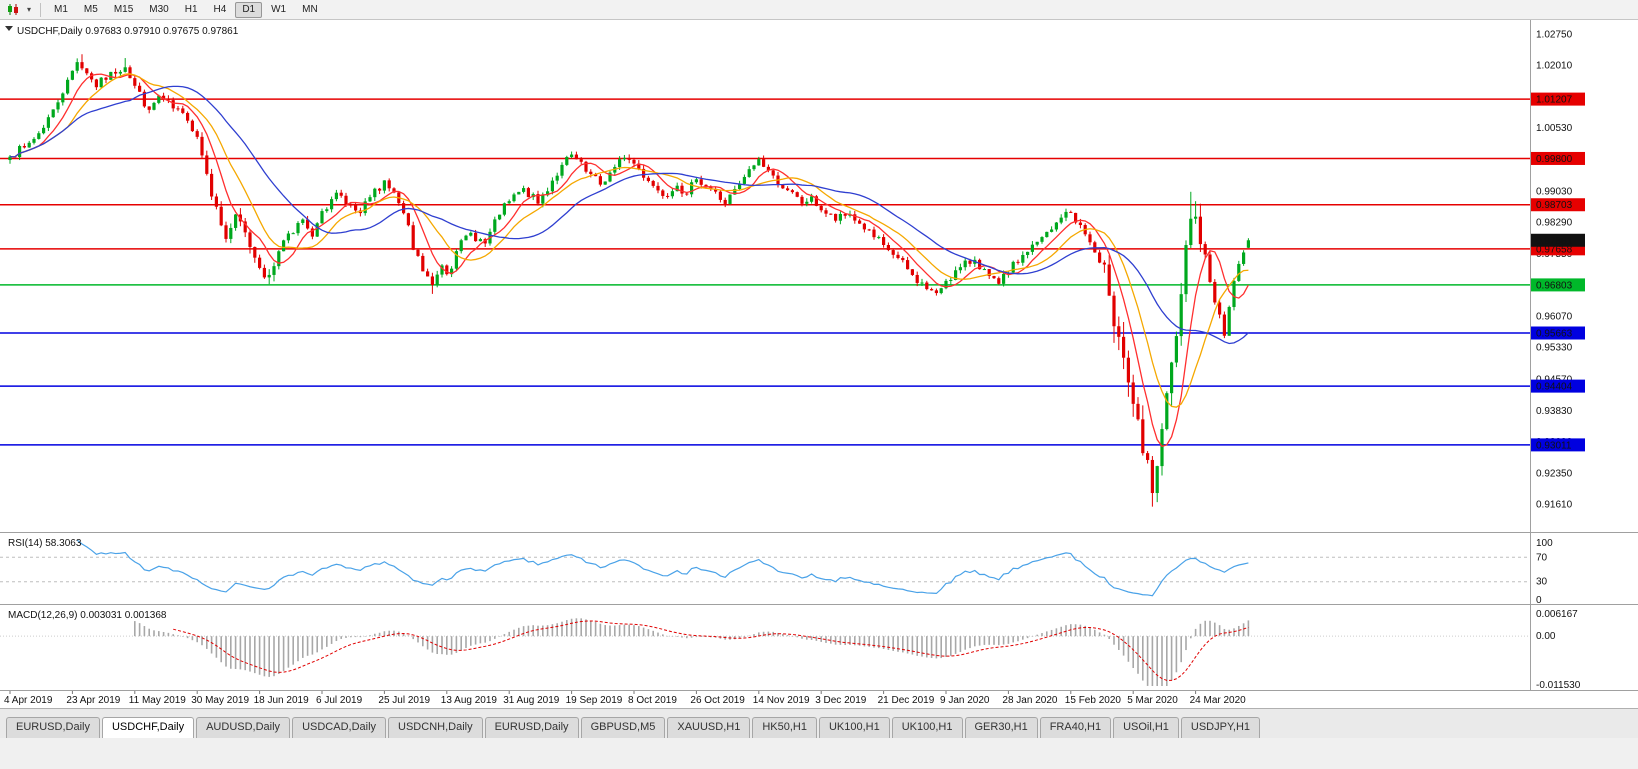 Image resolution: width=1638 pixels, height=769 pixels. What do you see at coordinates (906, 700) in the screenshot?
I see `time-axis-label: 21 Dec 2019` at bounding box center [906, 700].